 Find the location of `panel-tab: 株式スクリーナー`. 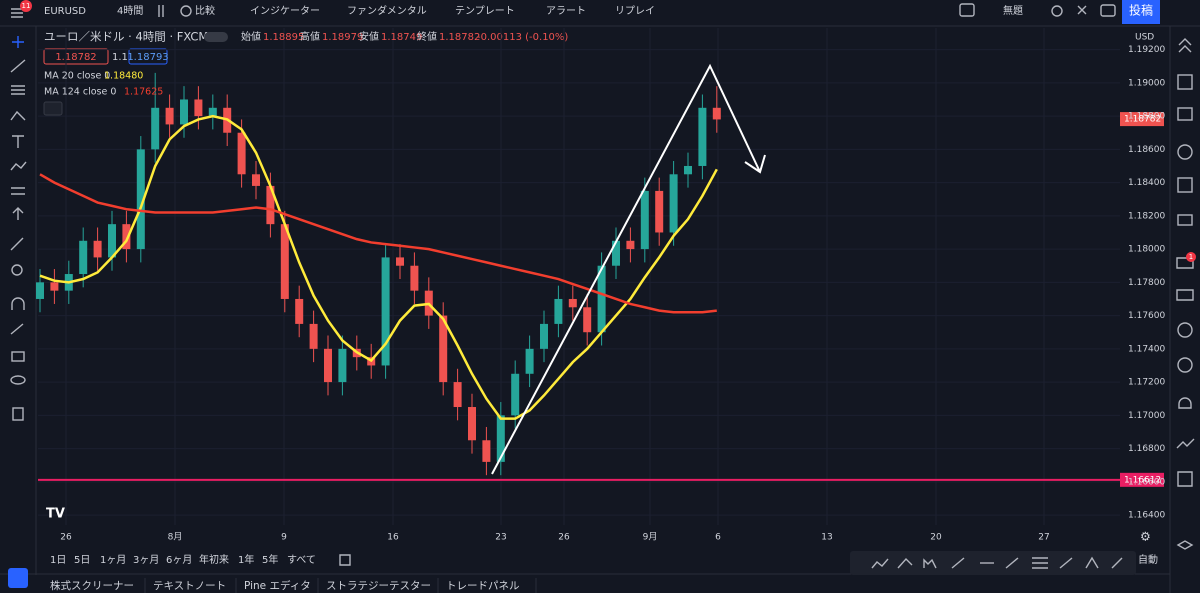

panel-tab: 株式スクリーナー is located at coordinates (92, 585).